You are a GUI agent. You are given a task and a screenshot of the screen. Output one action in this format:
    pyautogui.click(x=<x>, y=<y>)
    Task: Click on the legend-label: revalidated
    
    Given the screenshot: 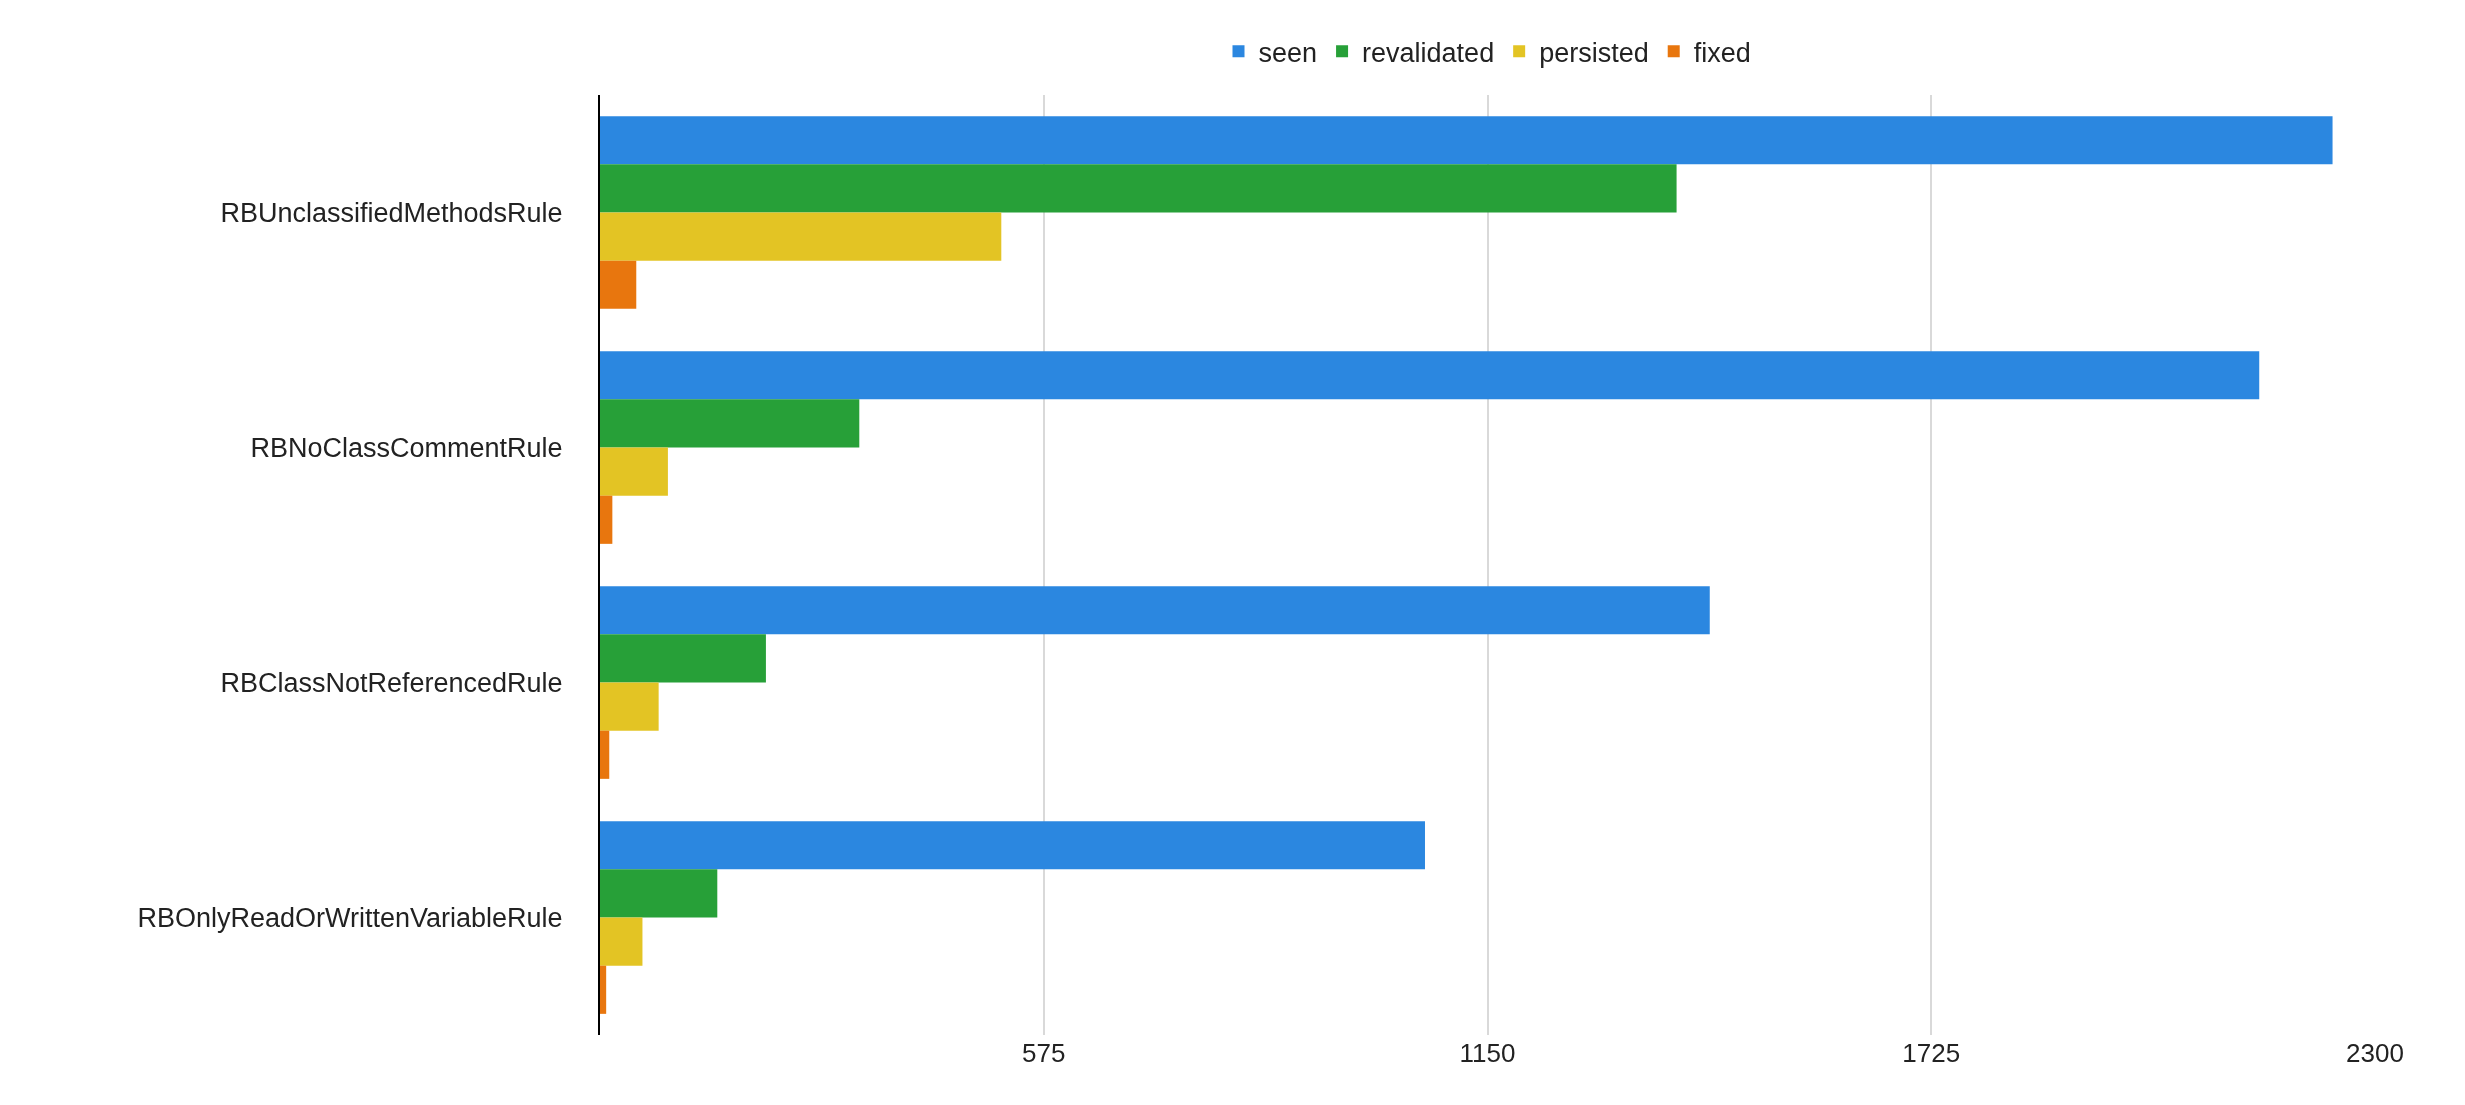 What is the action you would take?
    pyautogui.click(x=1428, y=52)
    